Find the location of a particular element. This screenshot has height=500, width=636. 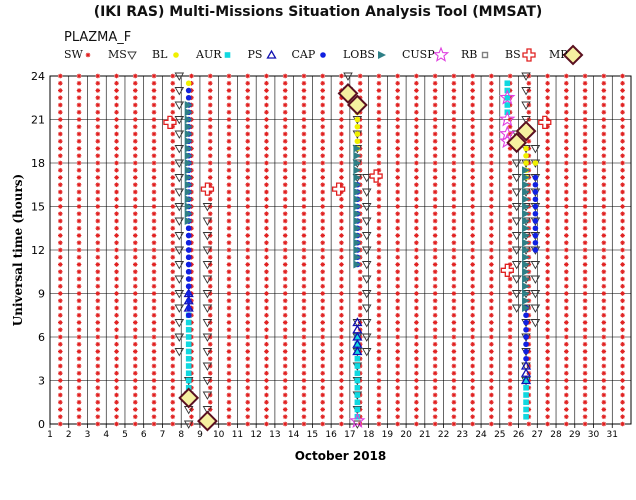

x-tick-label: 17 is located at coordinates (349, 435).